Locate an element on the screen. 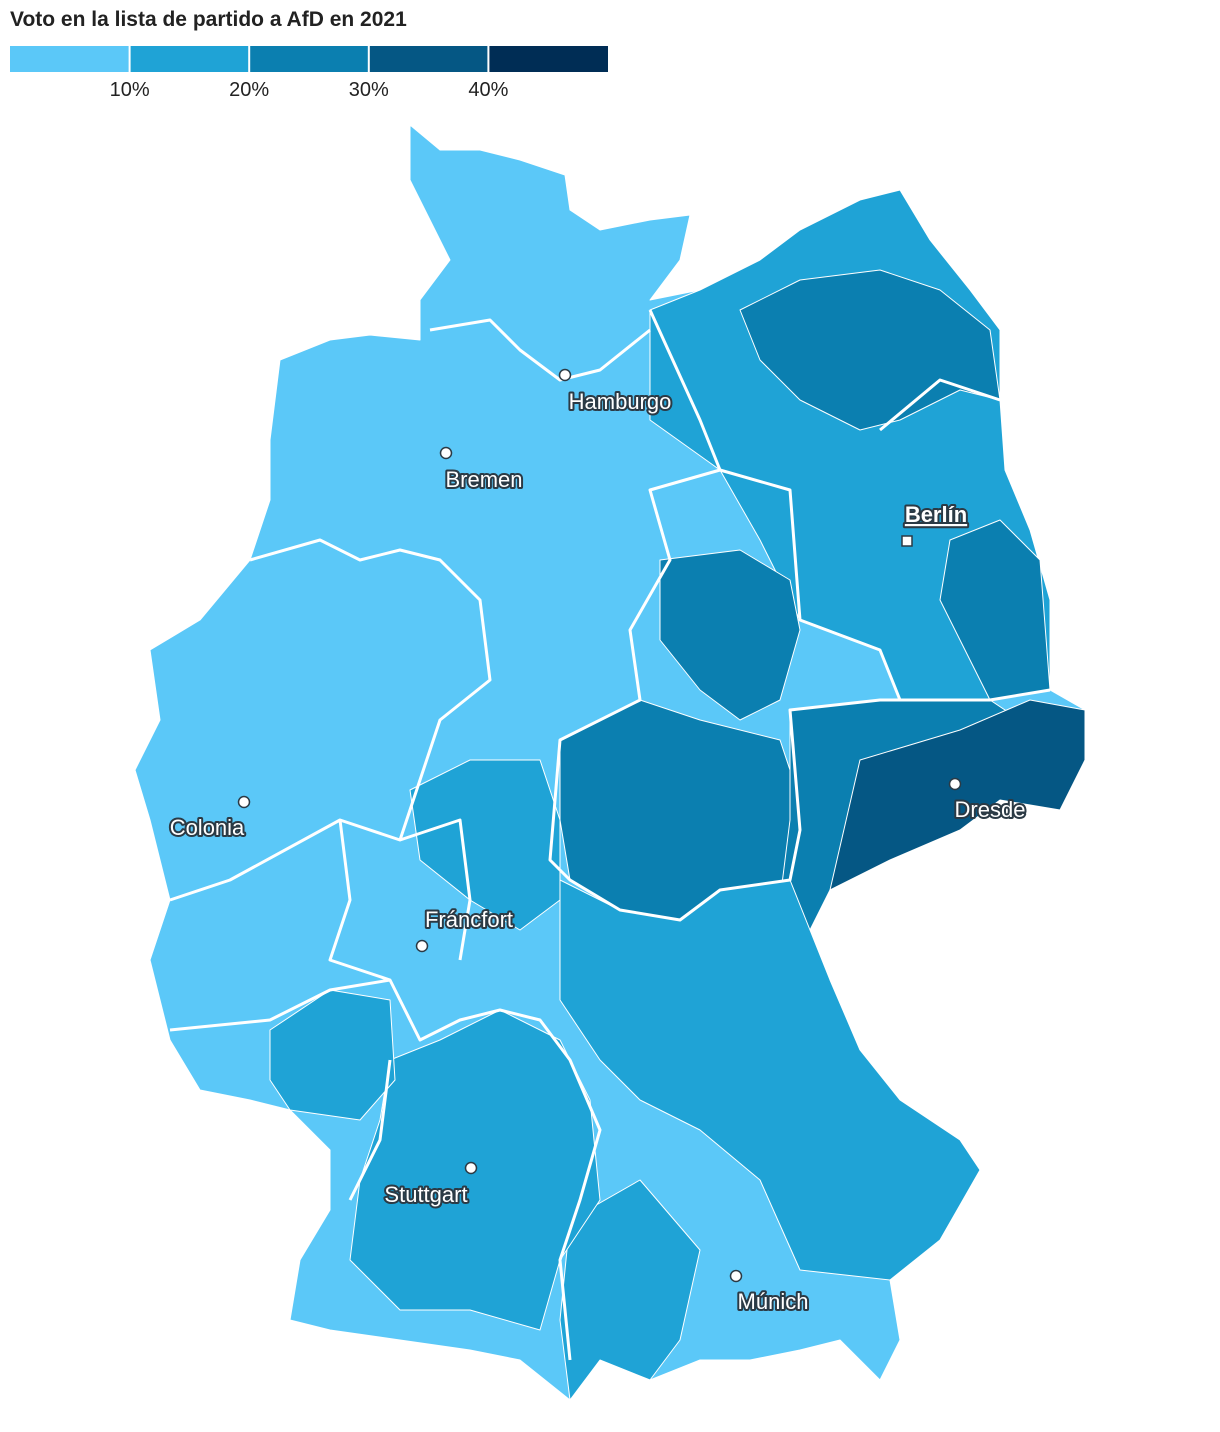 The height and width of the screenshot is (1432, 1220). region-saar-rlp is located at coordinates (332, 1055).